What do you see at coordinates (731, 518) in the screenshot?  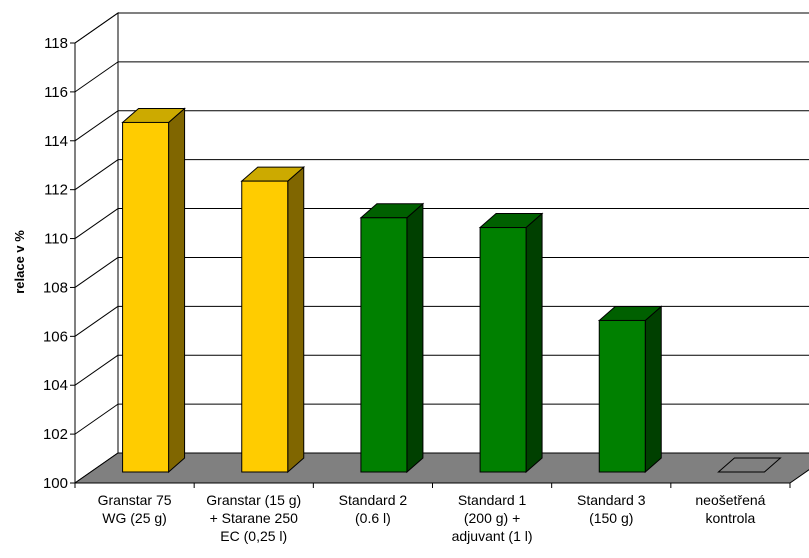 I see `x-category-label-line: kontrola` at bounding box center [731, 518].